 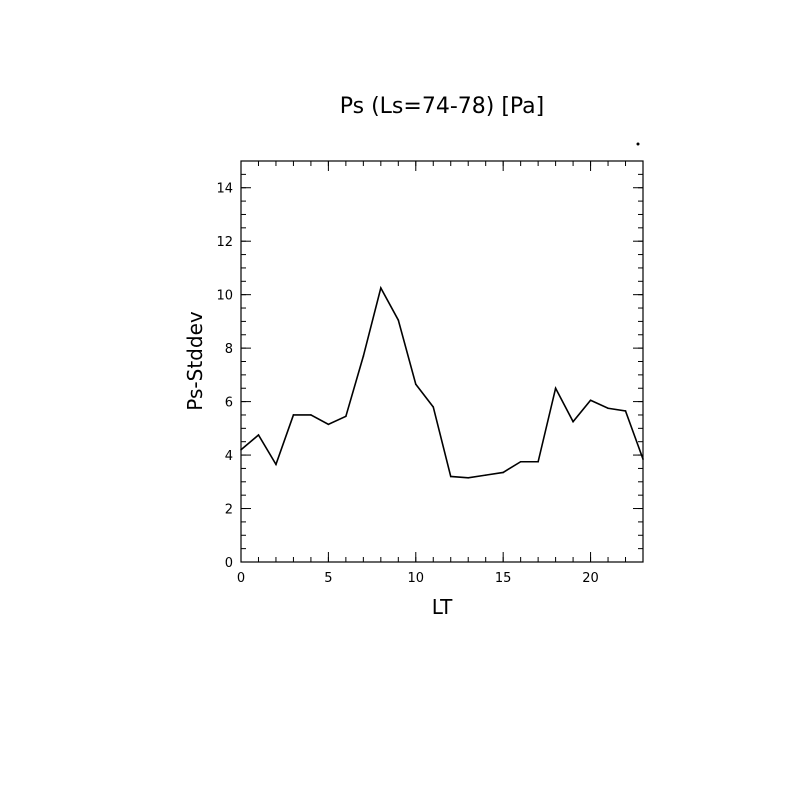 What do you see at coordinates (229, 403) in the screenshot?
I see `y-tick-label: 6` at bounding box center [229, 403].